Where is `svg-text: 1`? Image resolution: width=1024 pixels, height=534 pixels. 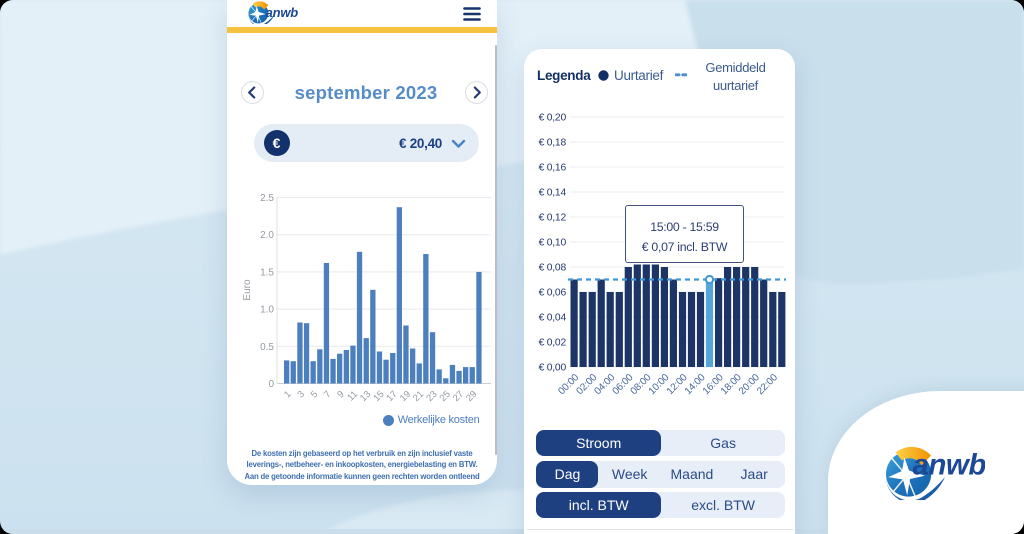 svg-text: 1 is located at coordinates (288, 395).